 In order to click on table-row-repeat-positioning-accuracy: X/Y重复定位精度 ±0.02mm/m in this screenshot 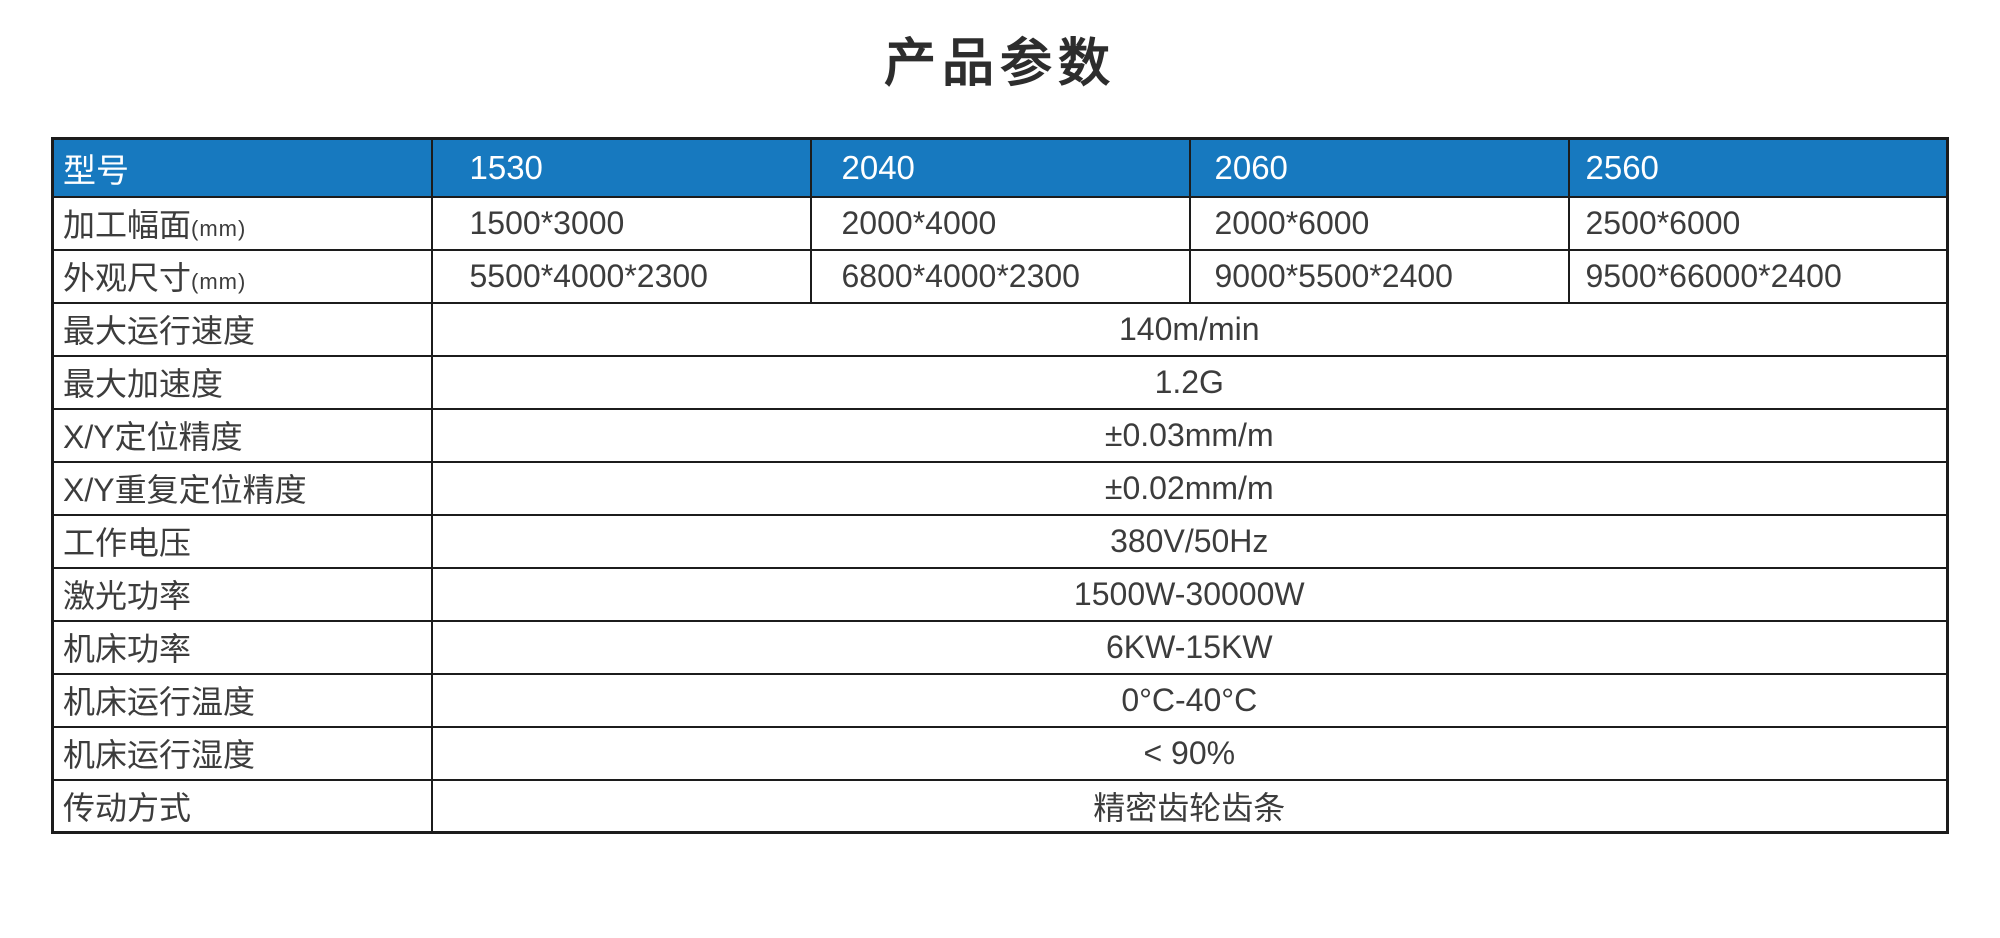, I will do `click(1000, 488)`.